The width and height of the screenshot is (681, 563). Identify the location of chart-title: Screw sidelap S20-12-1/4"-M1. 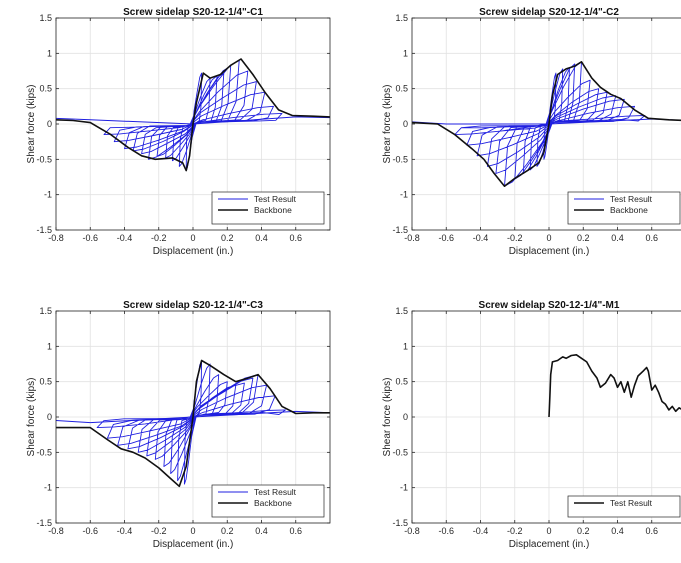
(549, 305).